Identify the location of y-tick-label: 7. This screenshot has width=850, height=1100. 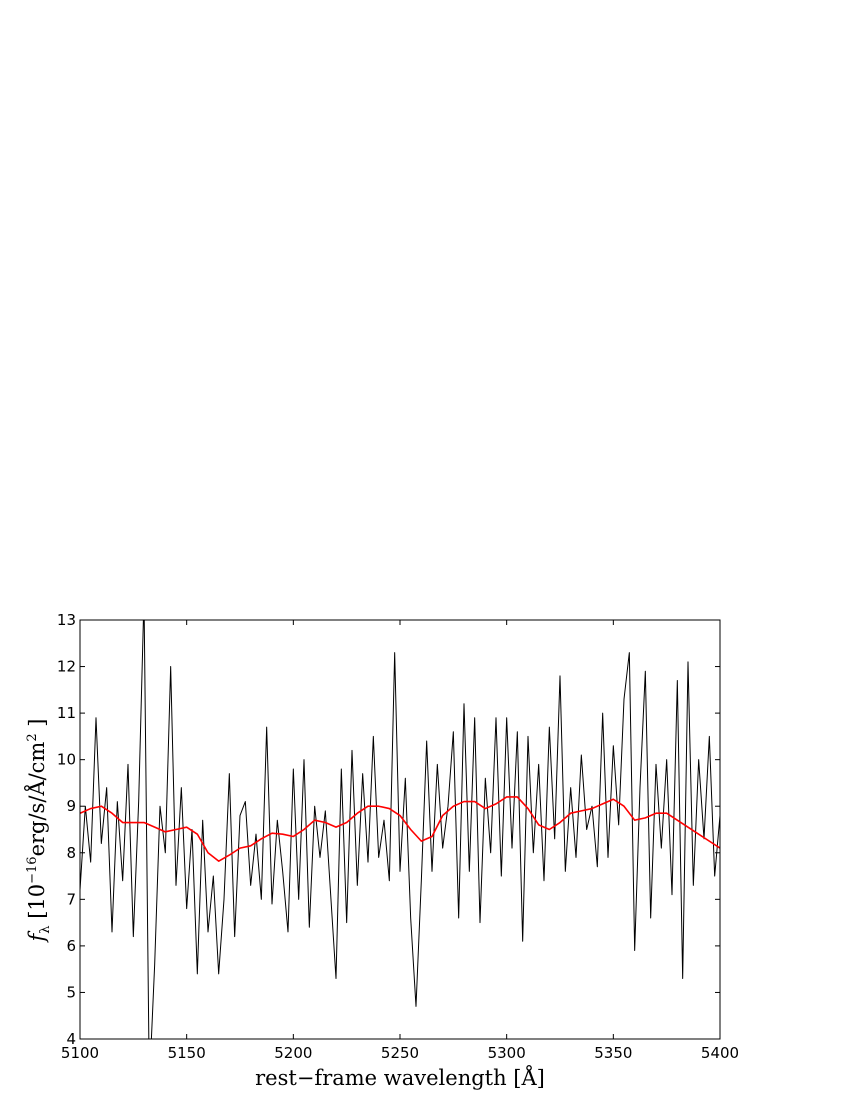
(71, 899).